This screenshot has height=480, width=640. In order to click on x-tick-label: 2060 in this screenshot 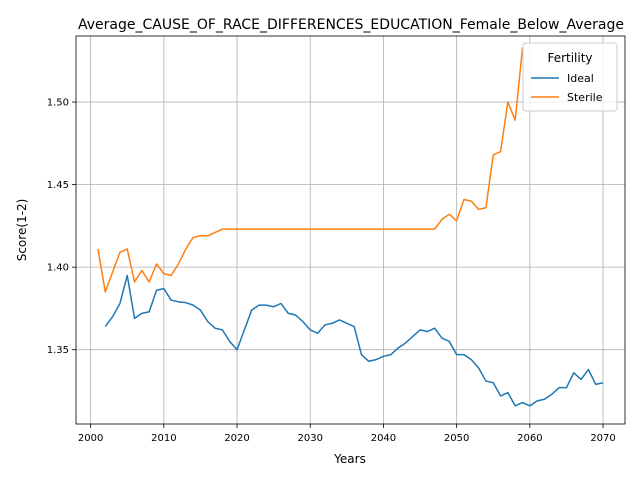, I will do `click(529, 438)`.